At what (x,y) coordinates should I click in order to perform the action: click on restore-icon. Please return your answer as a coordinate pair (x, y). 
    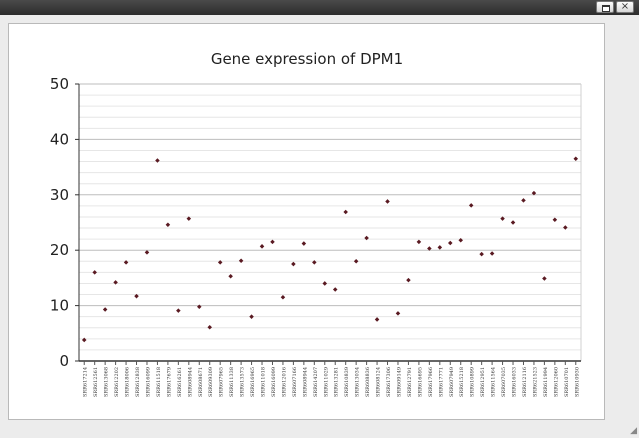
    Looking at the image, I should click on (606, 8).